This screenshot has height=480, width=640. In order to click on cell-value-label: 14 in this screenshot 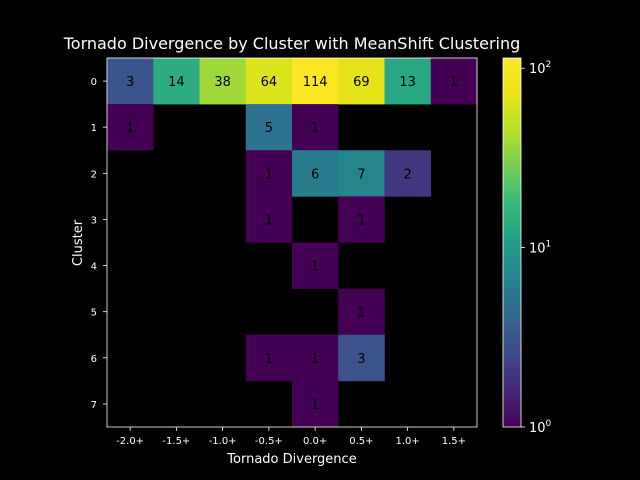, I will do `click(176, 82)`.